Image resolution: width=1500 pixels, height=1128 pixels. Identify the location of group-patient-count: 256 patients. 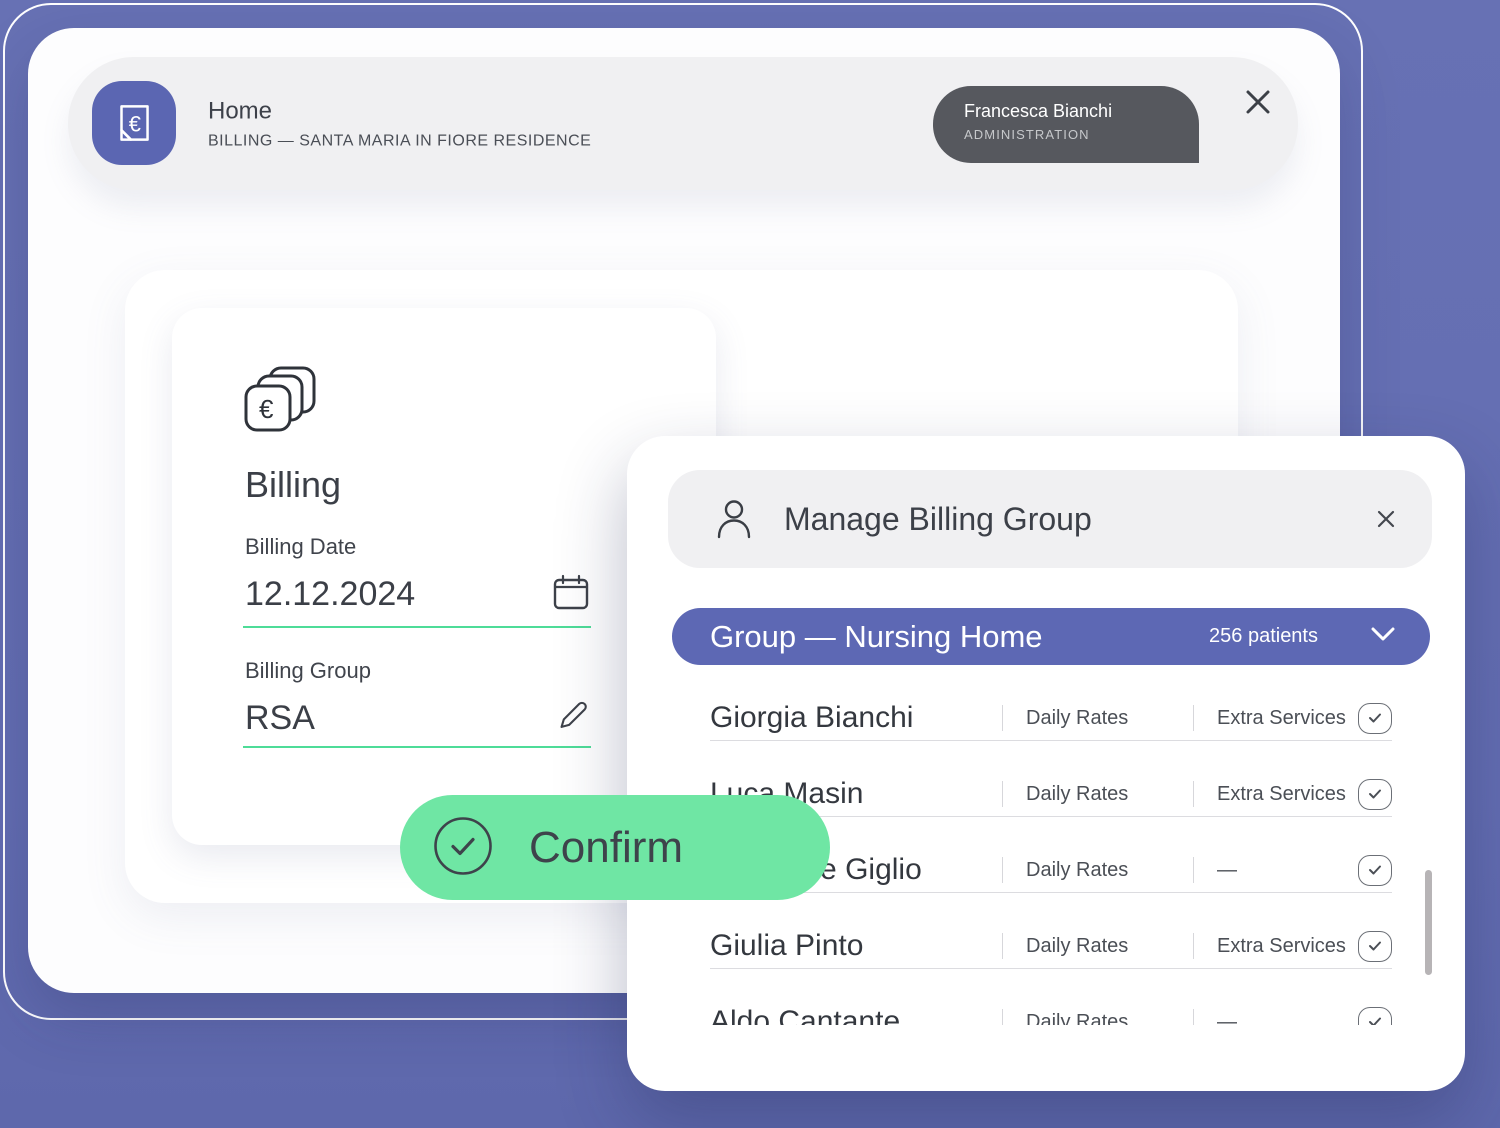
(1263, 636).